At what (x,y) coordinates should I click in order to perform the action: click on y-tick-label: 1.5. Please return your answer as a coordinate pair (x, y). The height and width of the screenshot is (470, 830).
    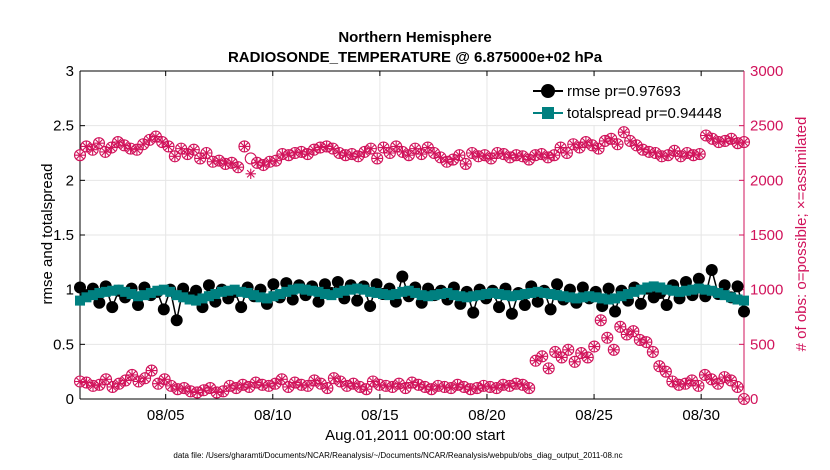
    Looking at the image, I should click on (63, 235).